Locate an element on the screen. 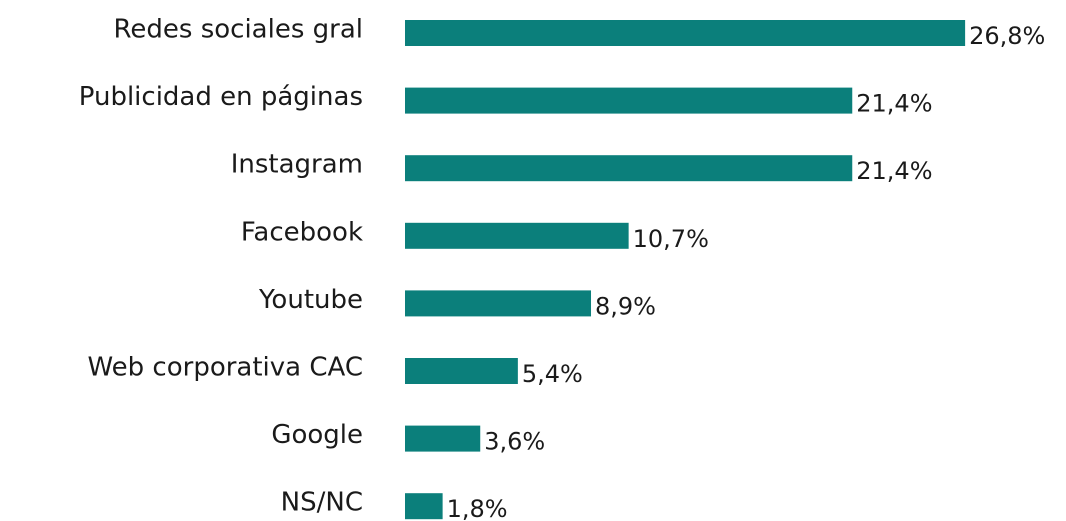 The height and width of the screenshot is (521, 1066). value-label: 26,8% is located at coordinates (1007, 36).